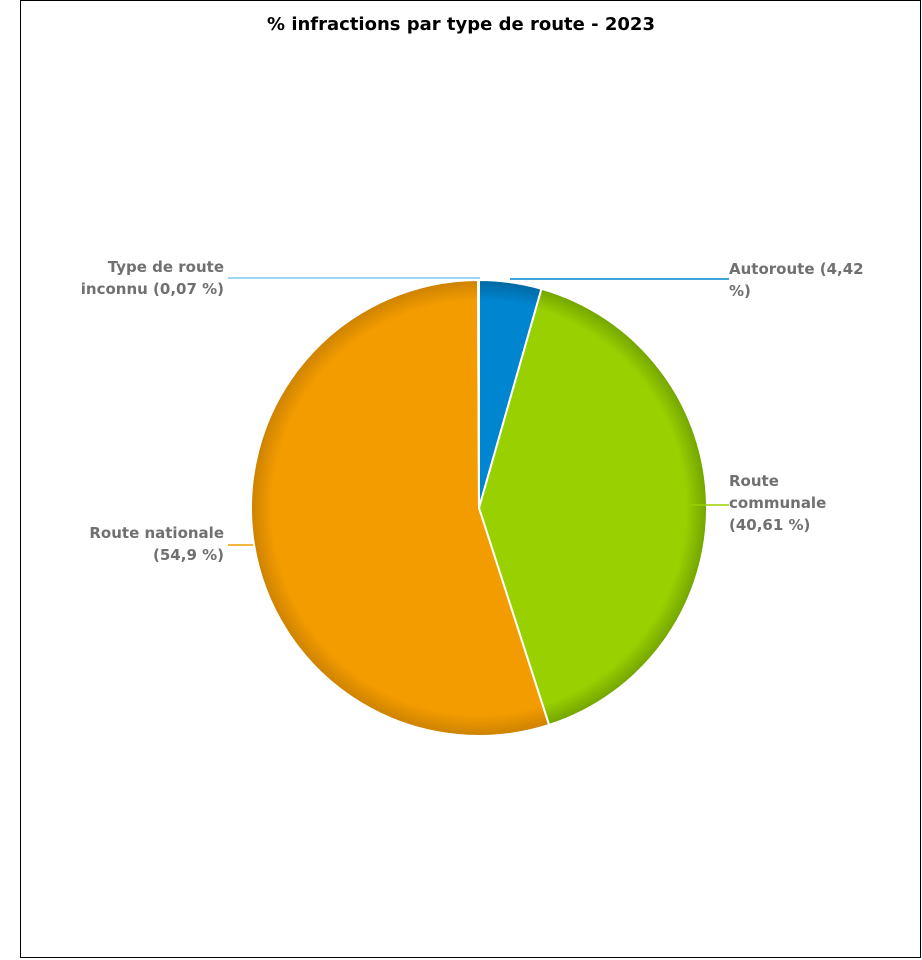  What do you see at coordinates (478, 393) in the screenshot?
I see `pie-slice-type-de-route-inconnu` at bounding box center [478, 393].